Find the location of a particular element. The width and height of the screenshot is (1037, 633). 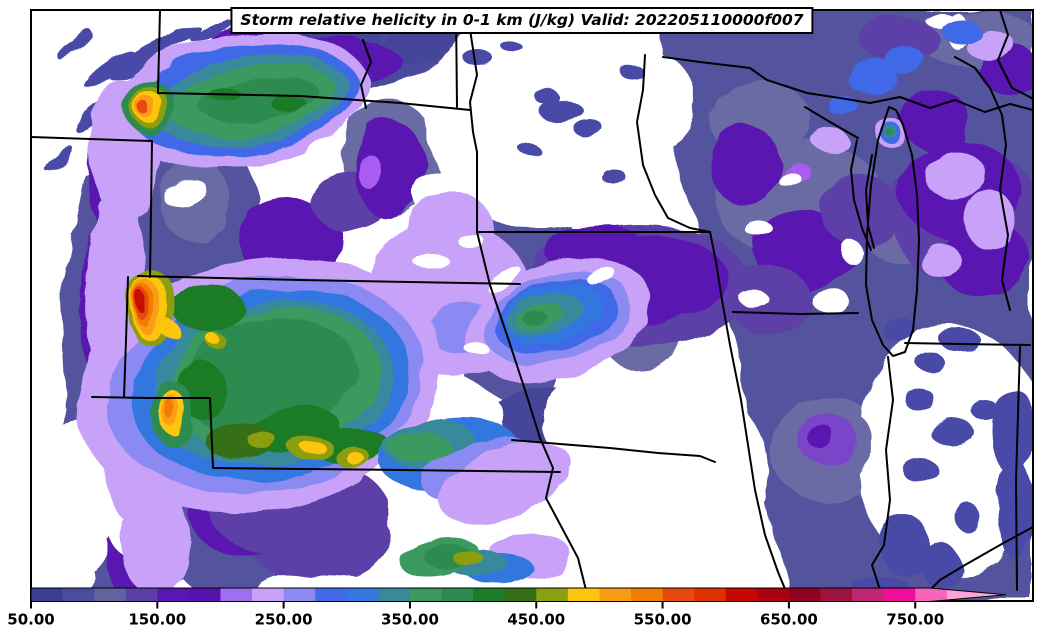

colorbar-tick-label: 750.00 is located at coordinates (915, 620).